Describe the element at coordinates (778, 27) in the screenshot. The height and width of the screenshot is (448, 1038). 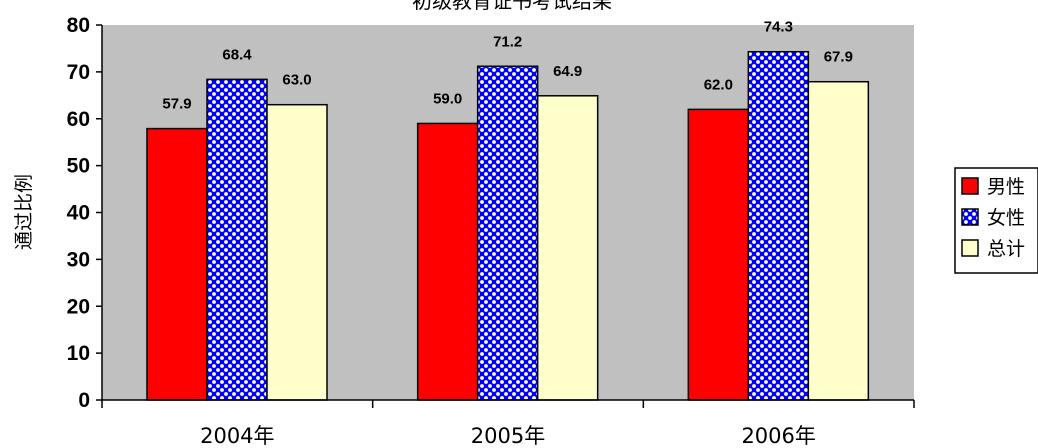
I see `data-label: 74.3` at that location.